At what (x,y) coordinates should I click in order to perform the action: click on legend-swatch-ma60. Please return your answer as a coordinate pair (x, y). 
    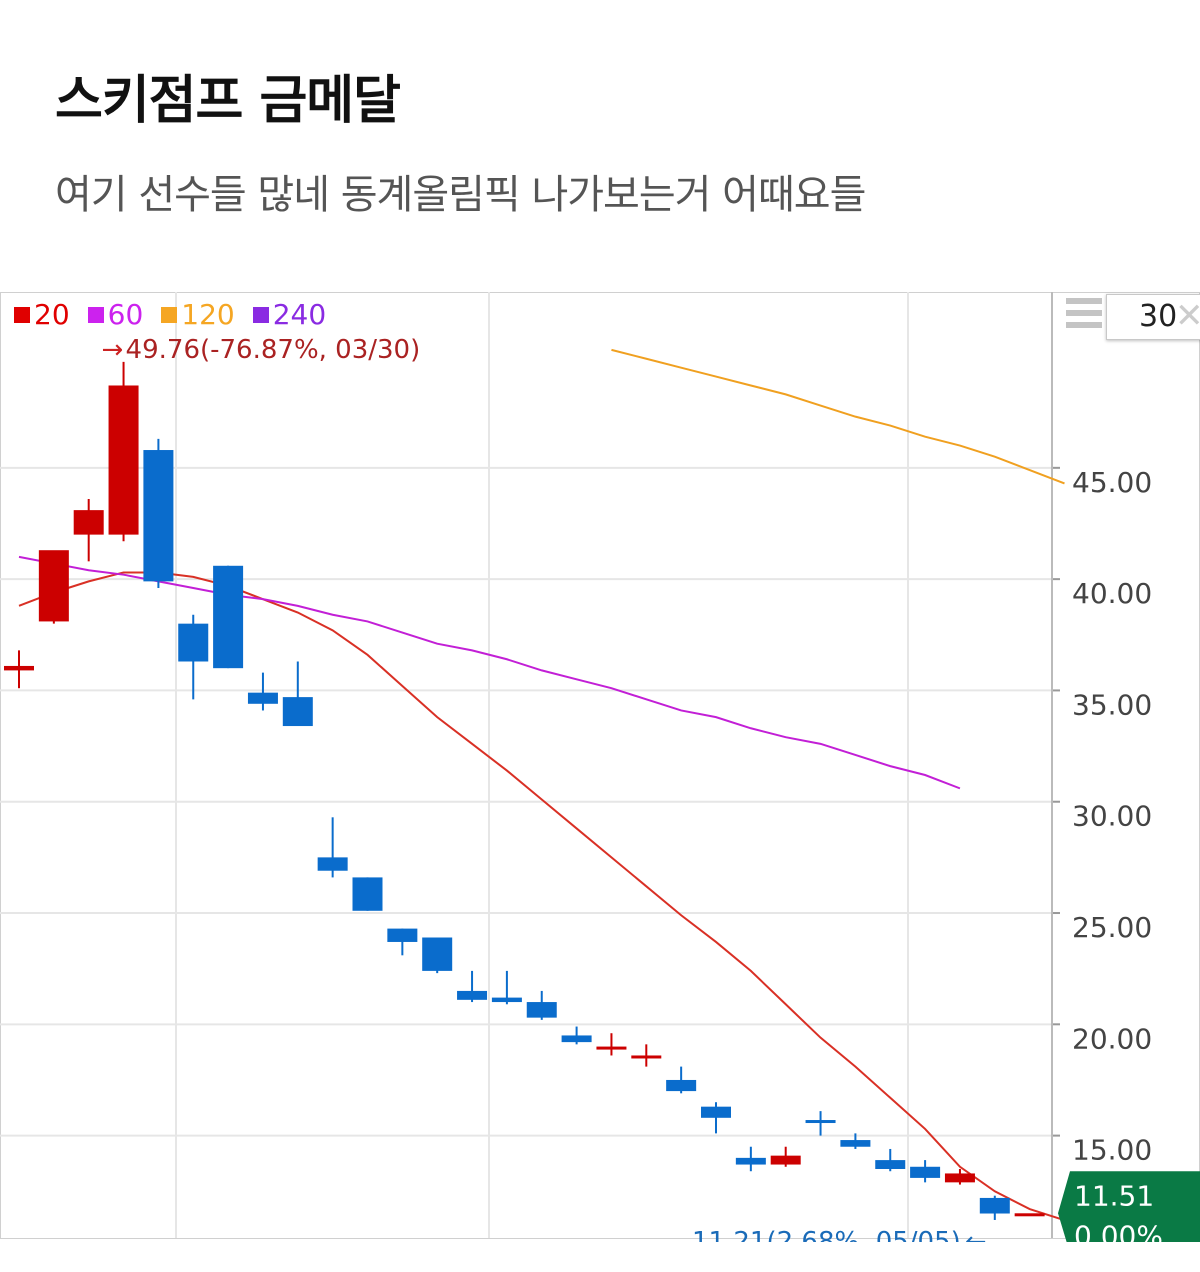
    Looking at the image, I should click on (95, 314).